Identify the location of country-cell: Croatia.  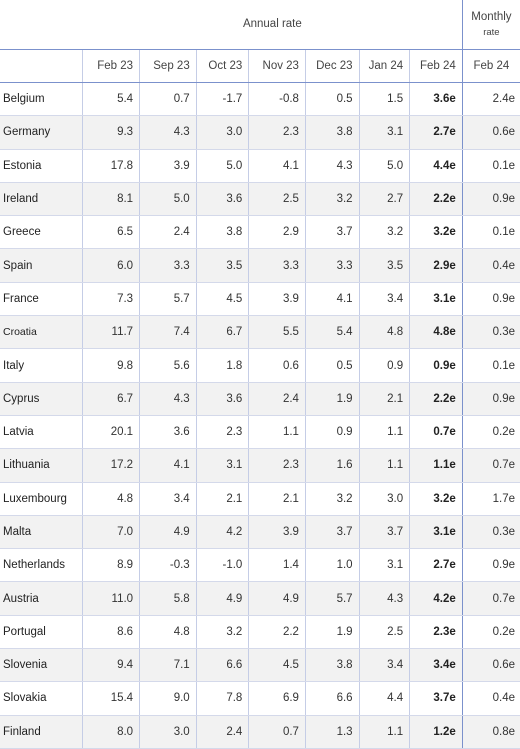
(41, 332).